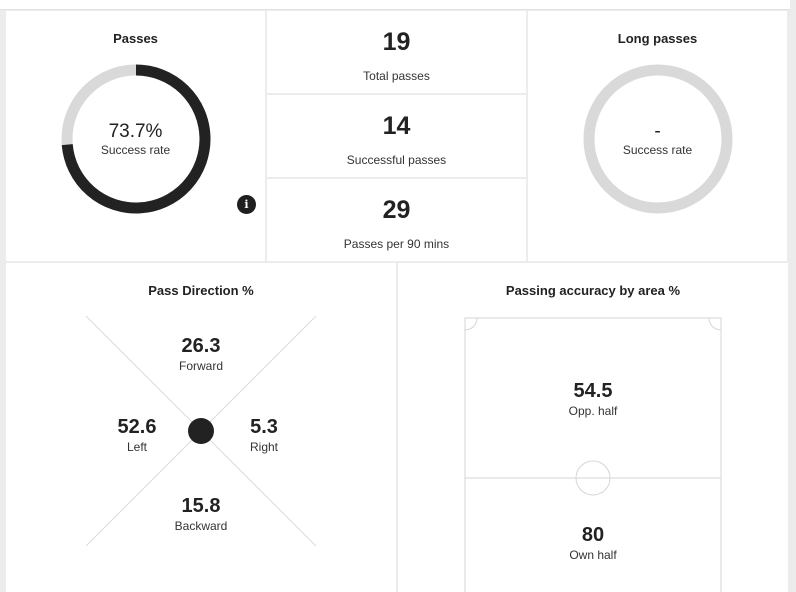  I want to click on stat-value: 29, so click(396, 210).